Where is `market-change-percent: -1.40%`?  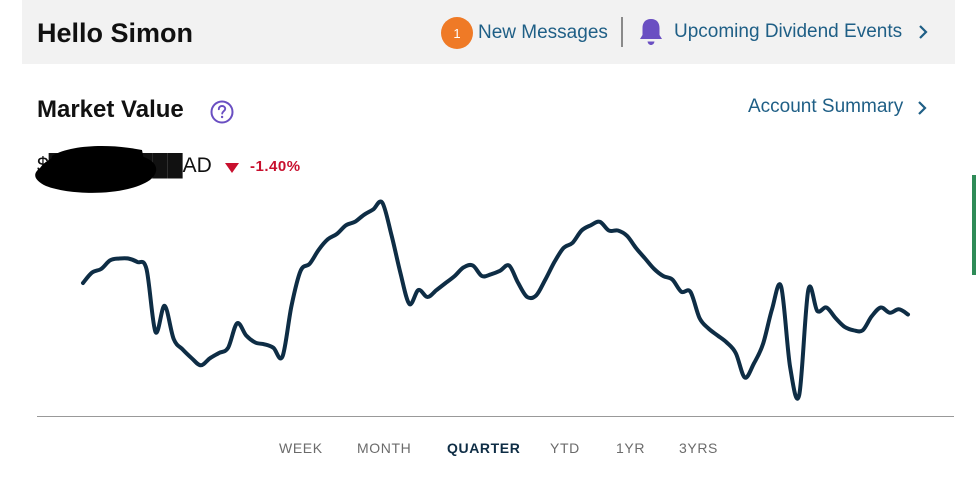 market-change-percent: -1.40% is located at coordinates (275, 166).